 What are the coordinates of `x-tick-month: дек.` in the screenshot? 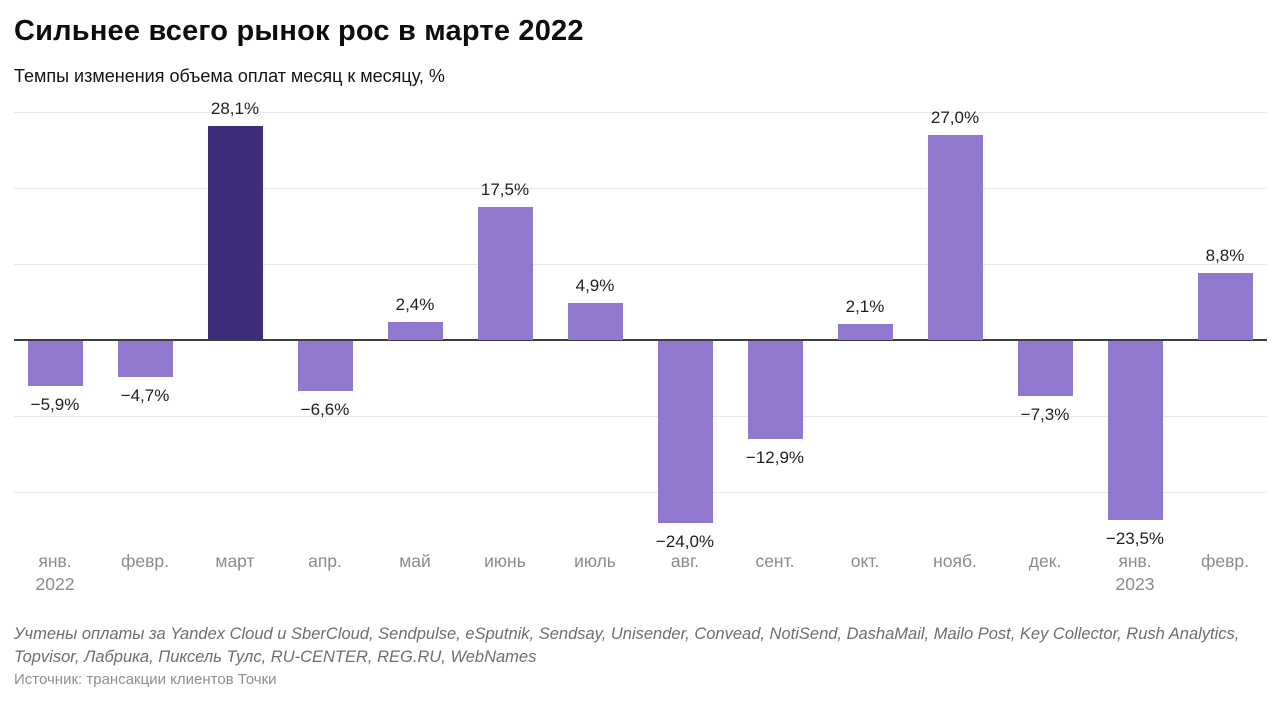 It's located at (1045, 561).